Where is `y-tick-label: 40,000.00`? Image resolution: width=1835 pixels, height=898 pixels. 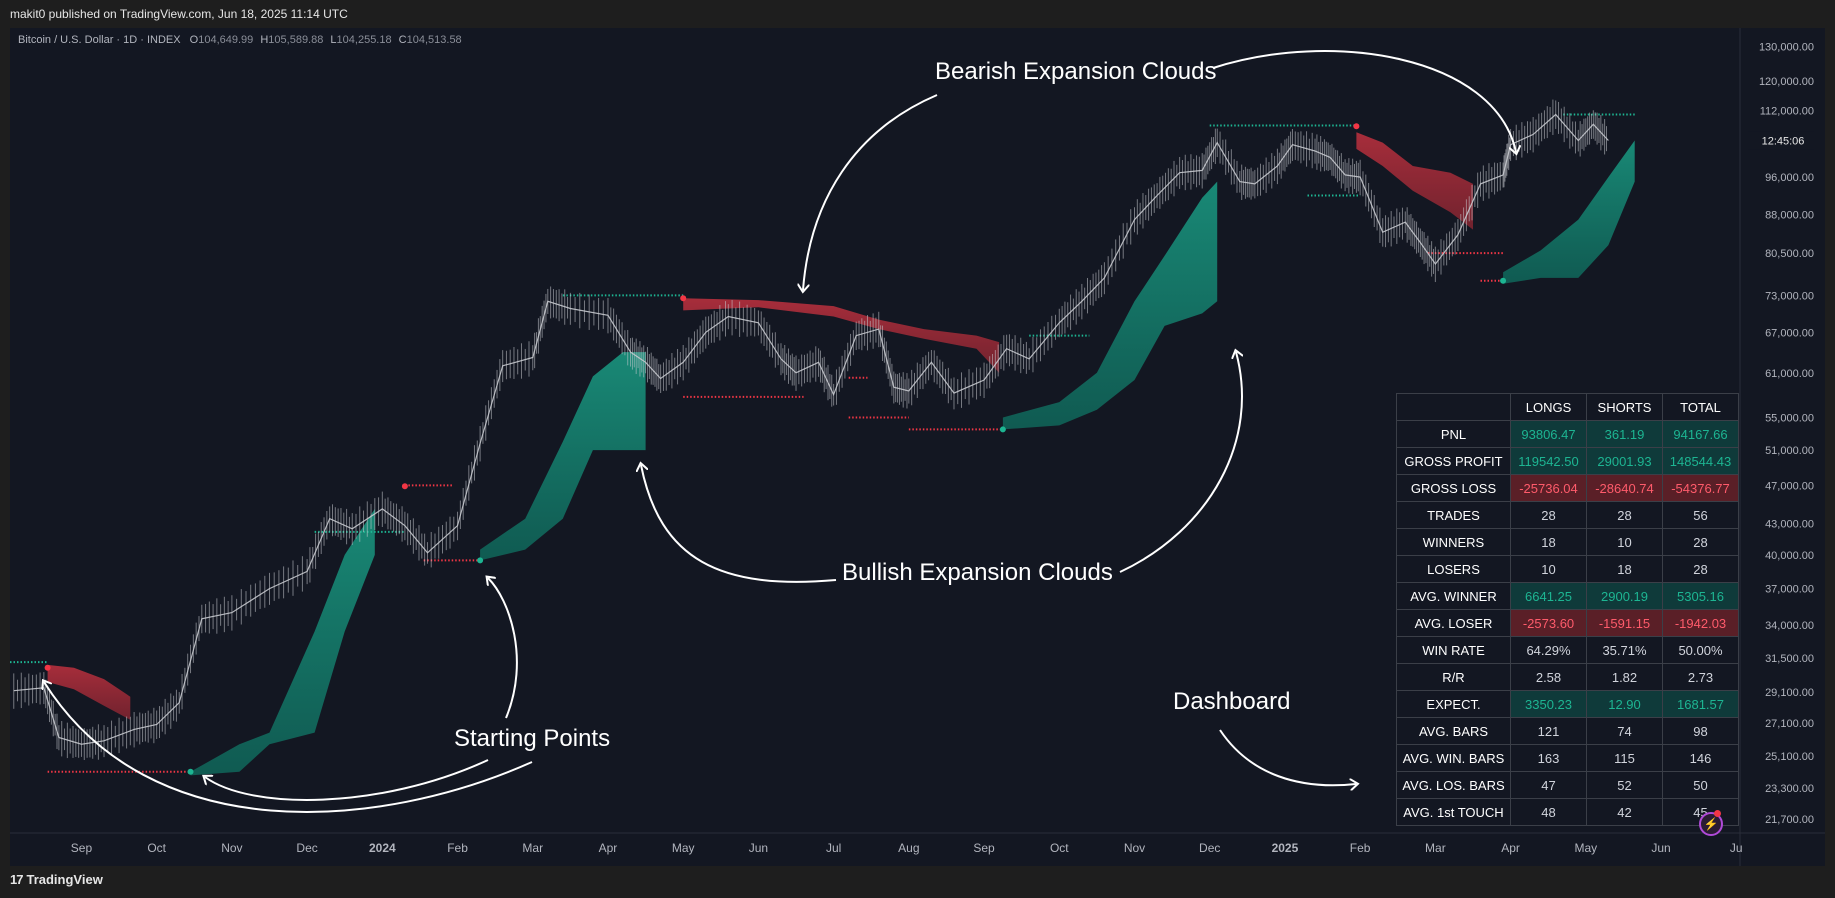 y-tick-label: 40,000.00 is located at coordinates (1789, 556).